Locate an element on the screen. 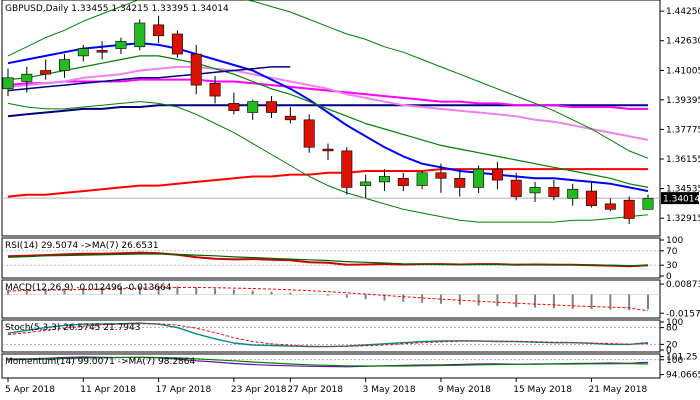 The image size is (700, 400). date-axis-label: 17 Apr 2018 is located at coordinates (184, 390).